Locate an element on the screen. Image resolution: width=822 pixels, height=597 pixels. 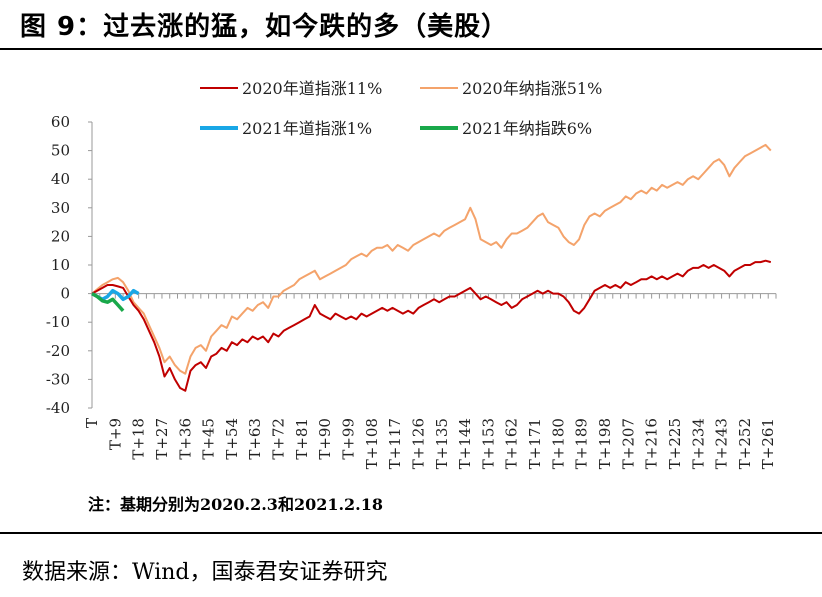
x-tick-label: T+108 is located at coordinates (372, 443).